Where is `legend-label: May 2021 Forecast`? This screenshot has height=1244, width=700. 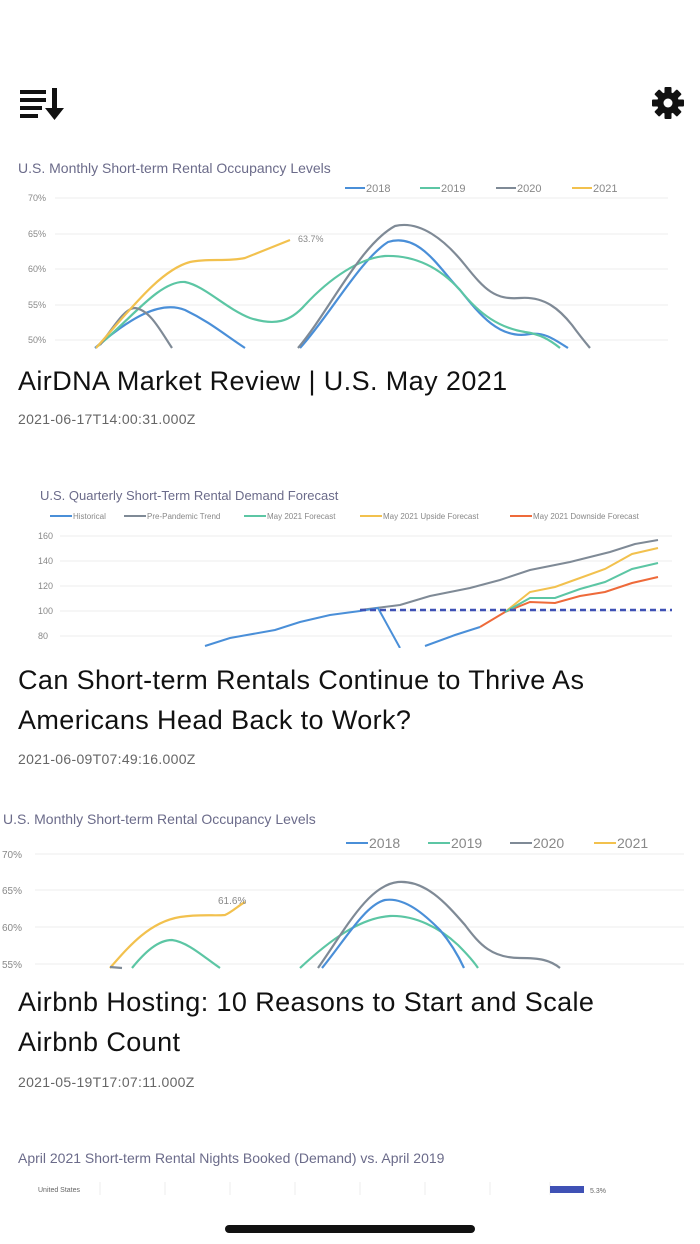 legend-label: May 2021 Forecast is located at coordinates (301, 516).